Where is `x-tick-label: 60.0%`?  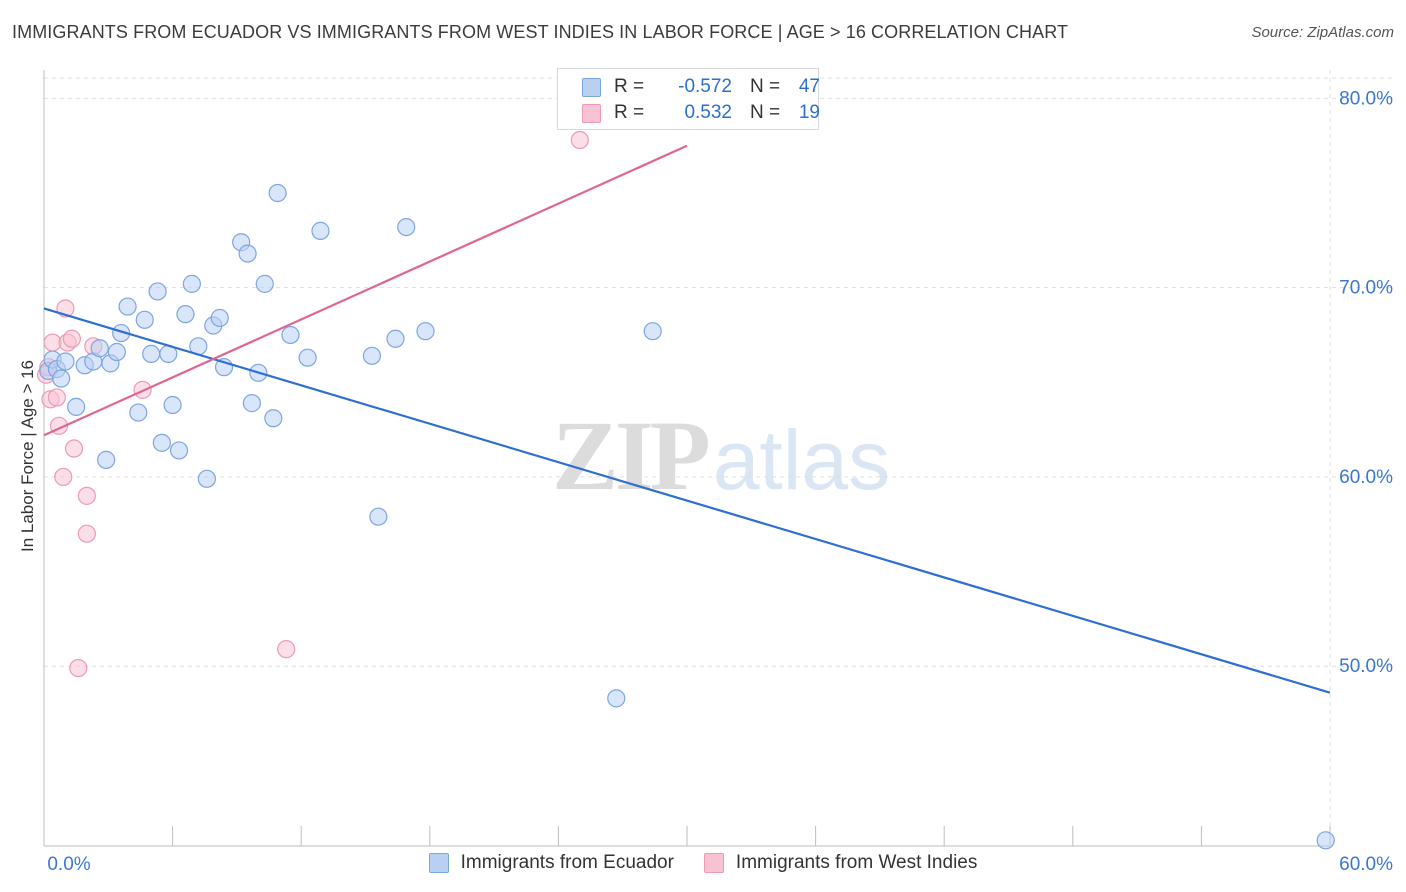
x-tick-label: 60.0% is located at coordinates (1366, 864).